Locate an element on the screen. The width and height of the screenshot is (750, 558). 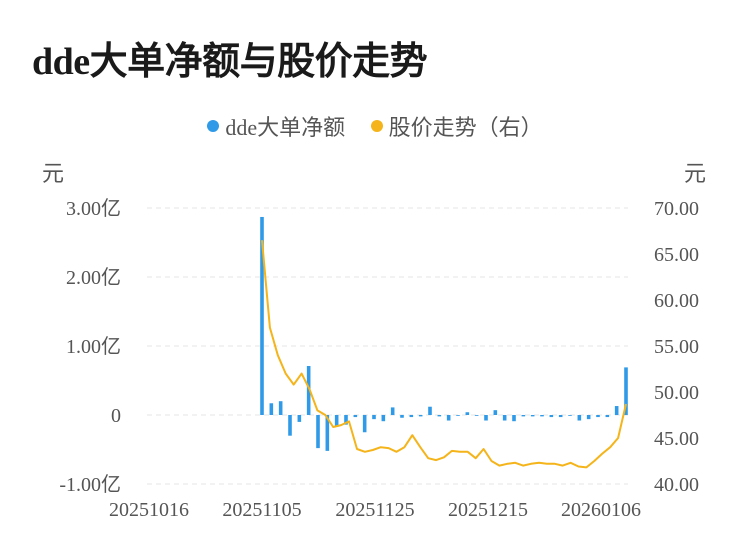
left-tick-label: -1.00亿 is located at coordinates (90, 484).